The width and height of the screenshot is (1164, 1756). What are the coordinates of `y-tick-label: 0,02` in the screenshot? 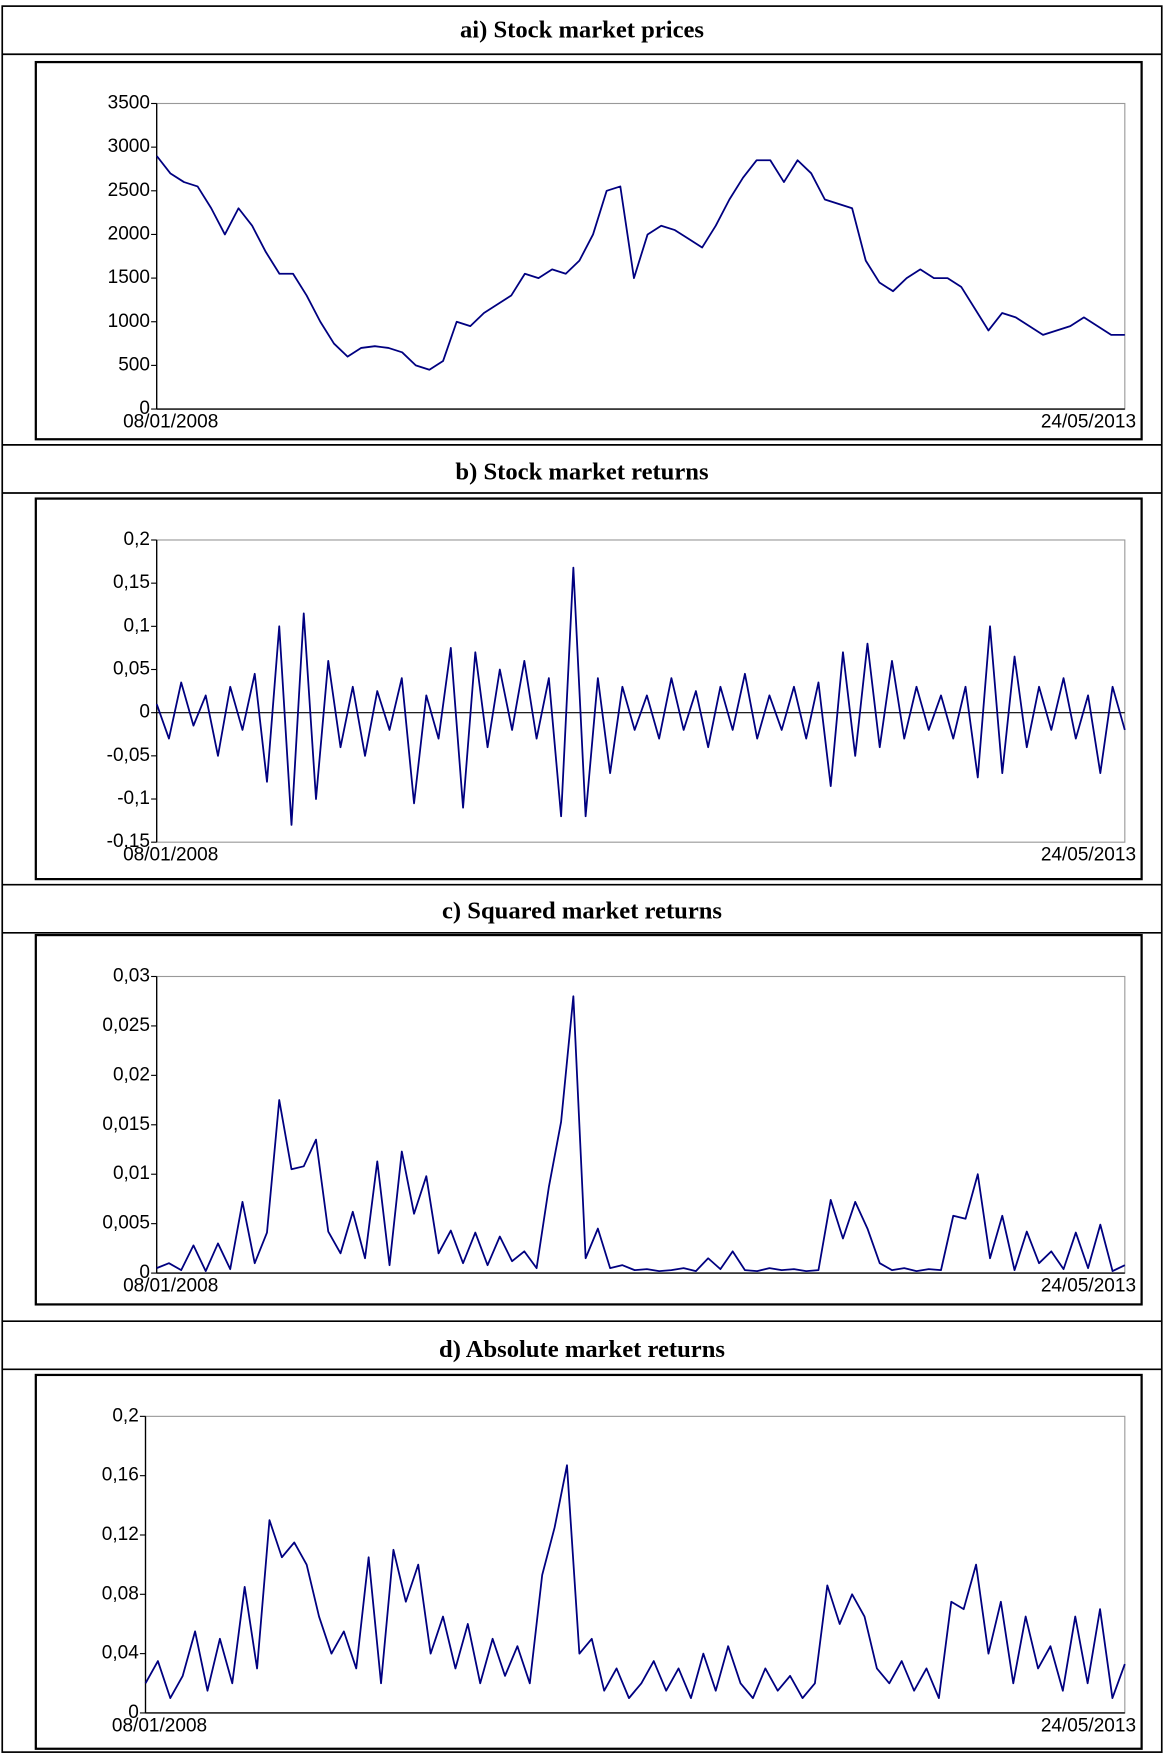 It's located at (131, 1074).